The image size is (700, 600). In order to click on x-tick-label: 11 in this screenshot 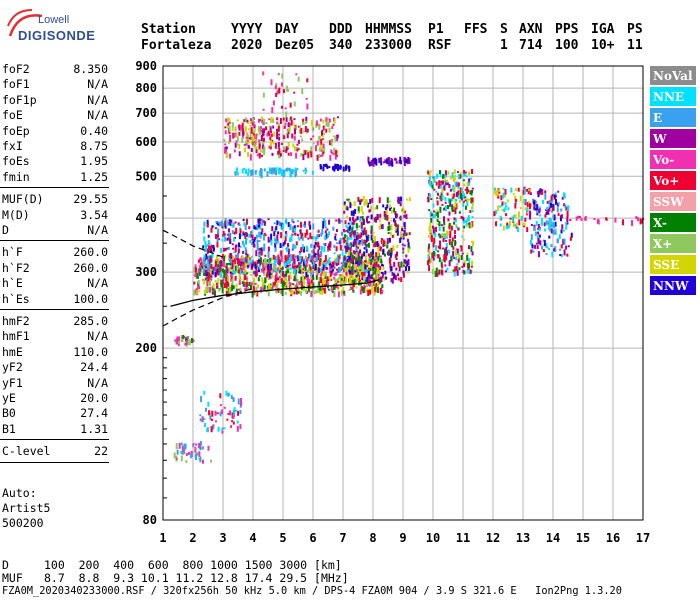, I will do `click(463, 538)`.